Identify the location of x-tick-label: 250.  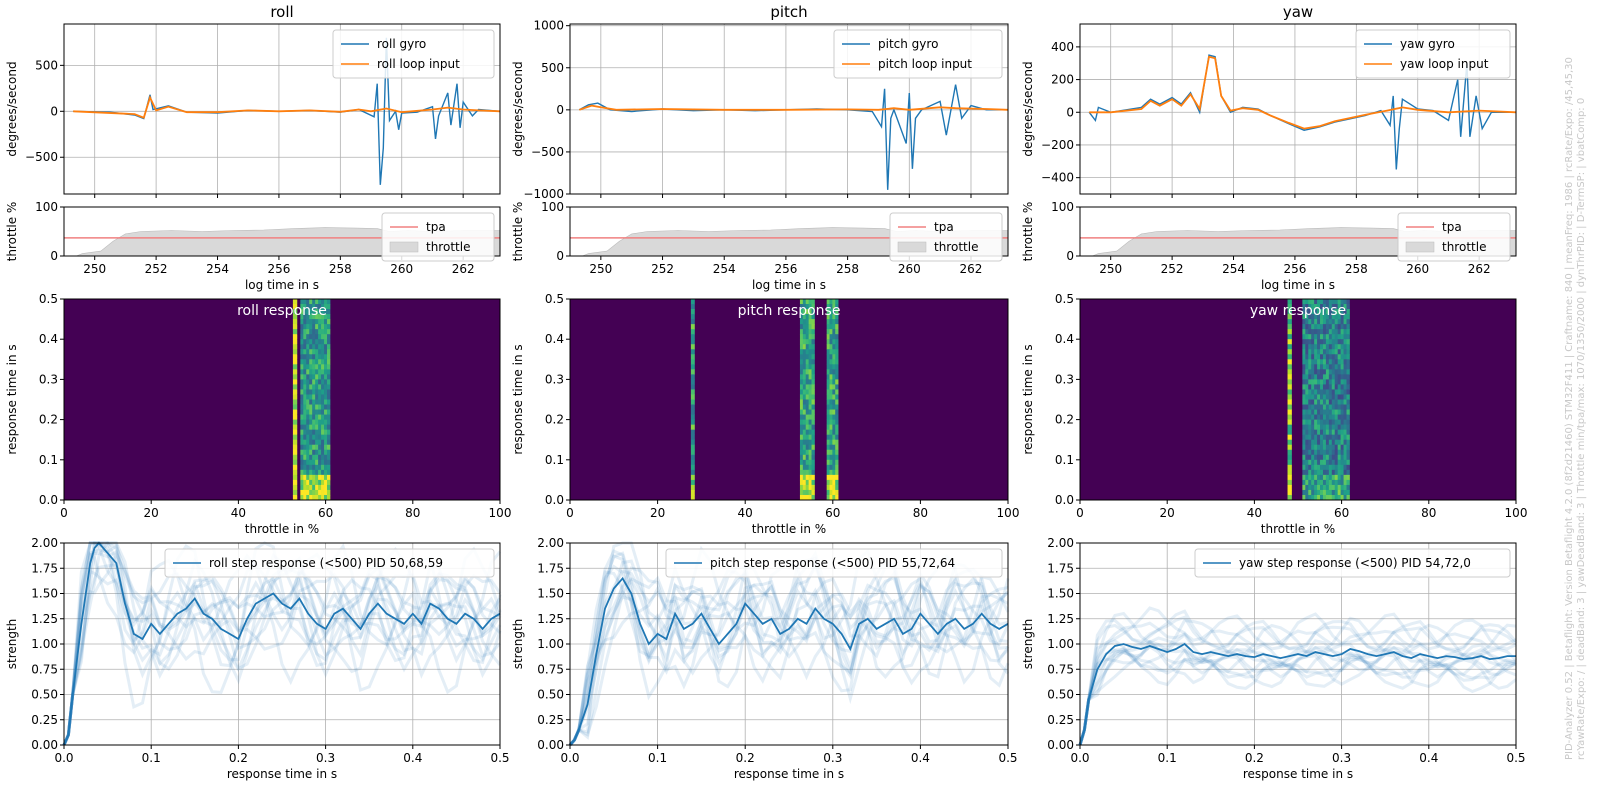
(600, 269).